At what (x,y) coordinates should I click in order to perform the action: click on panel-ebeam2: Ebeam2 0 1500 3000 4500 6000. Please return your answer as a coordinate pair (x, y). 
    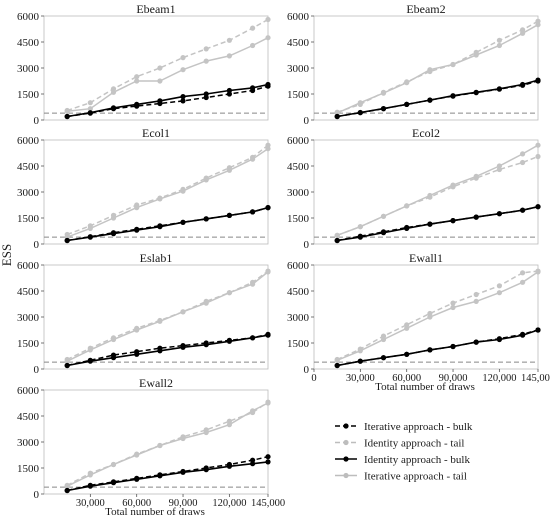
    Looking at the image, I should click on (414, 64).